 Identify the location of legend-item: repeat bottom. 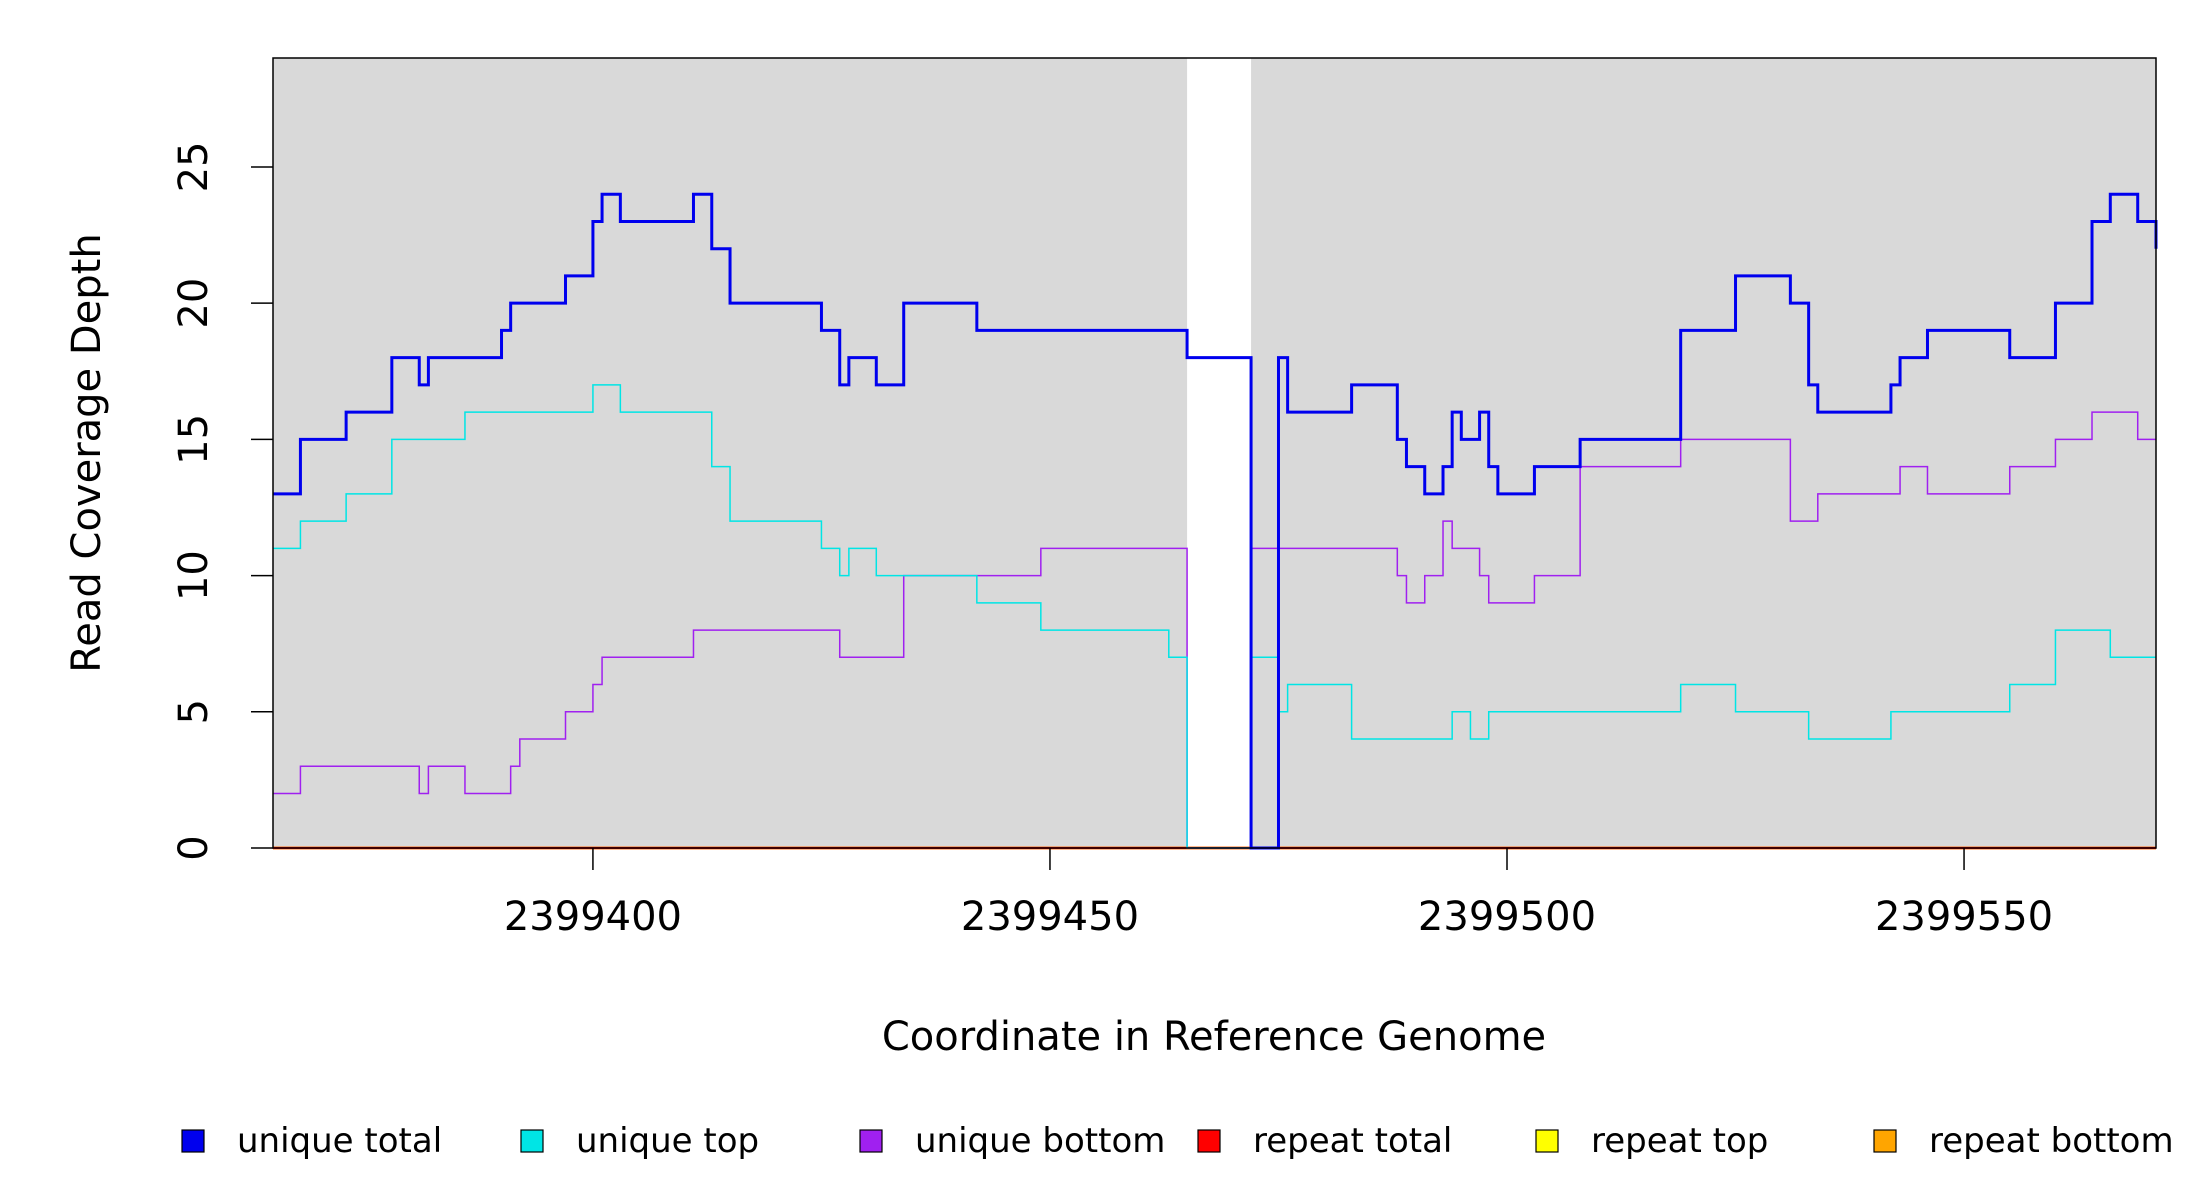
(2023, 1141).